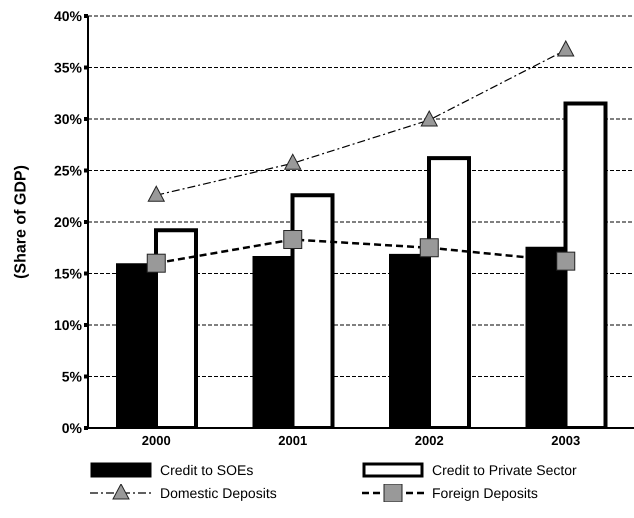  I want to click on legend-label: Credit to SOEs, so click(207, 470).